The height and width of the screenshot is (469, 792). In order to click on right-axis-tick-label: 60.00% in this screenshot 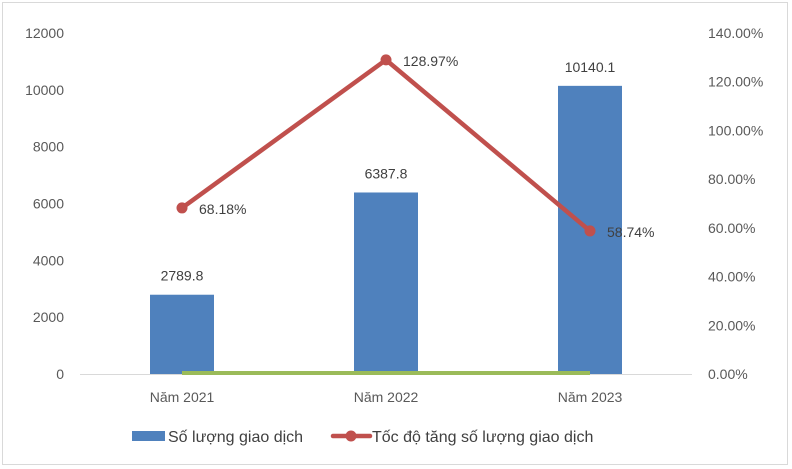, I will do `click(731, 228)`.